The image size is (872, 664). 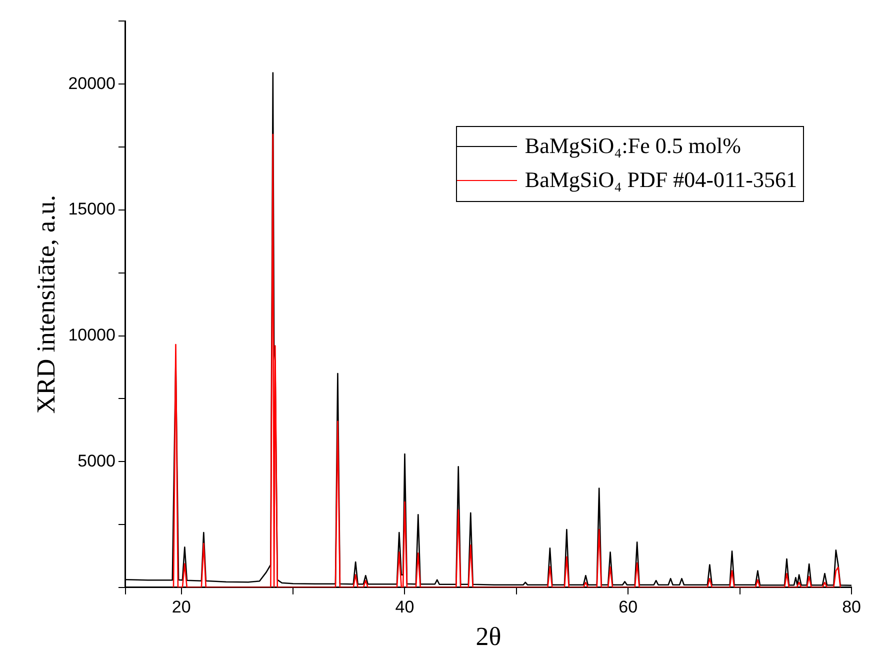 What do you see at coordinates (181, 606) in the screenshot?
I see `x-tick-label: 20` at bounding box center [181, 606].